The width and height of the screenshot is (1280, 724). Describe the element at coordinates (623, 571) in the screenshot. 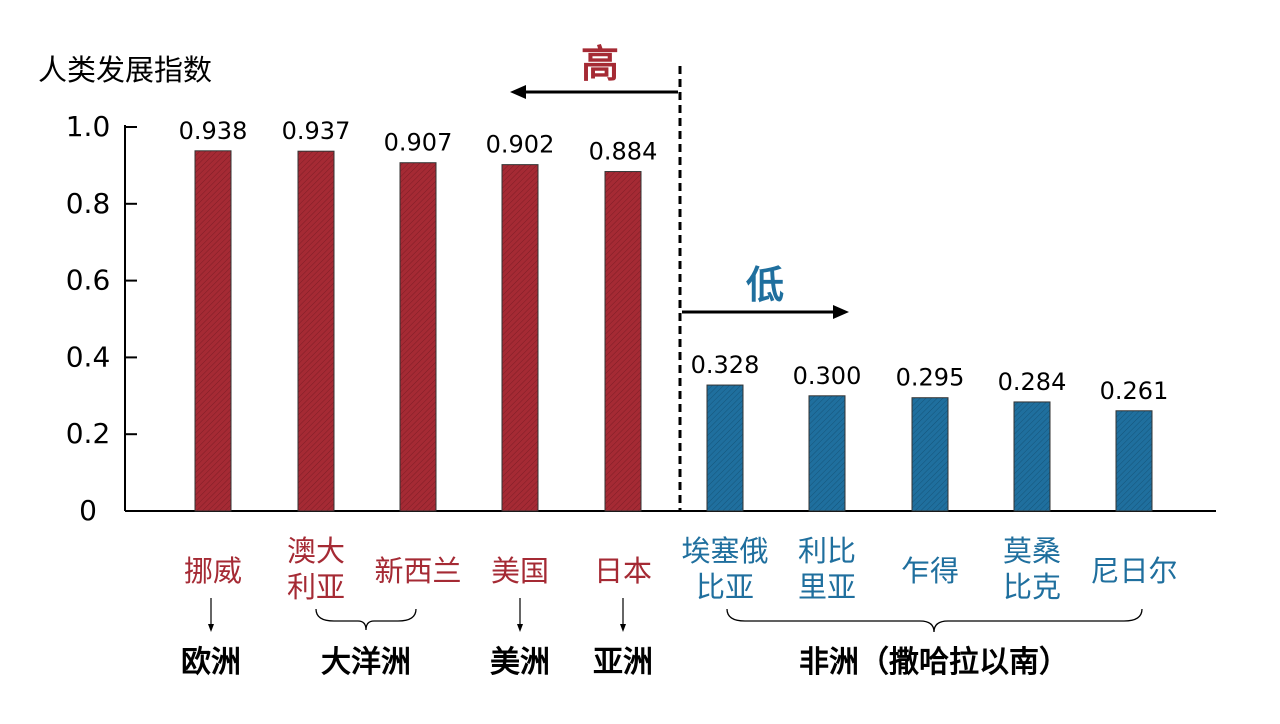

I see `category-label: 日本` at that location.